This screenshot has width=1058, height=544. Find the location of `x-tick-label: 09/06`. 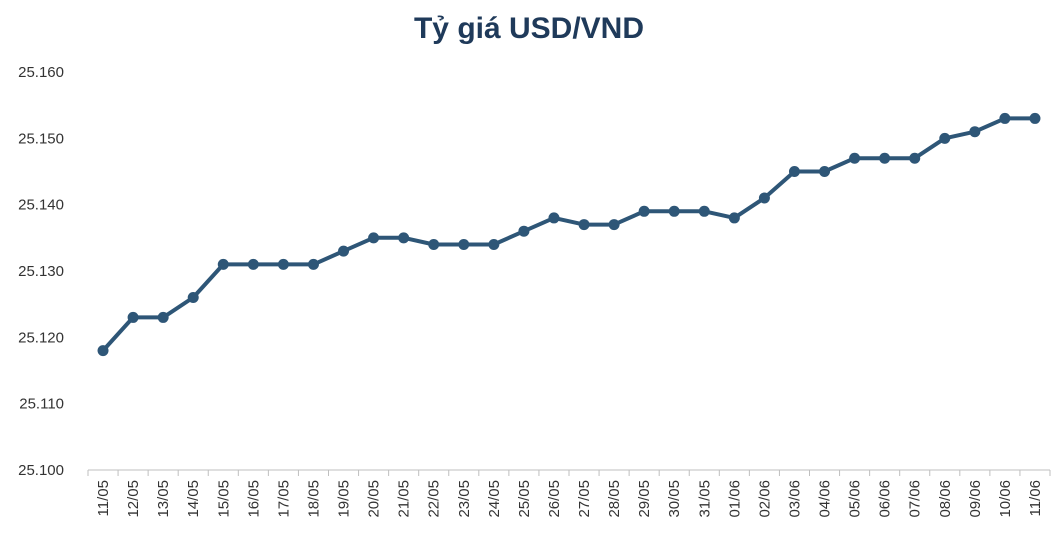

x-tick-label: 09/06 is located at coordinates (975, 499).